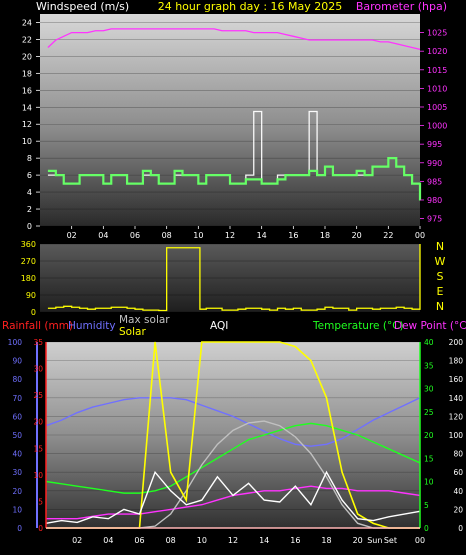 Image resolution: width=466 pixels, height=555 pixels. I want to click on windspeed-tick-label: 2, so click(29, 209).